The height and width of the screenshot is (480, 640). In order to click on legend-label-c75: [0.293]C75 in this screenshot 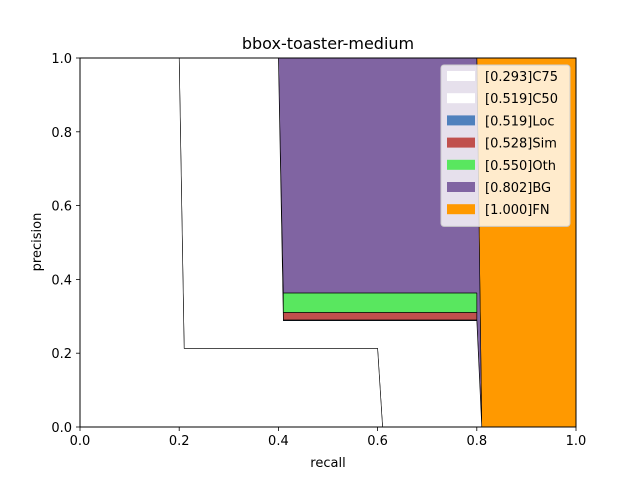, I will do `click(521, 77)`.